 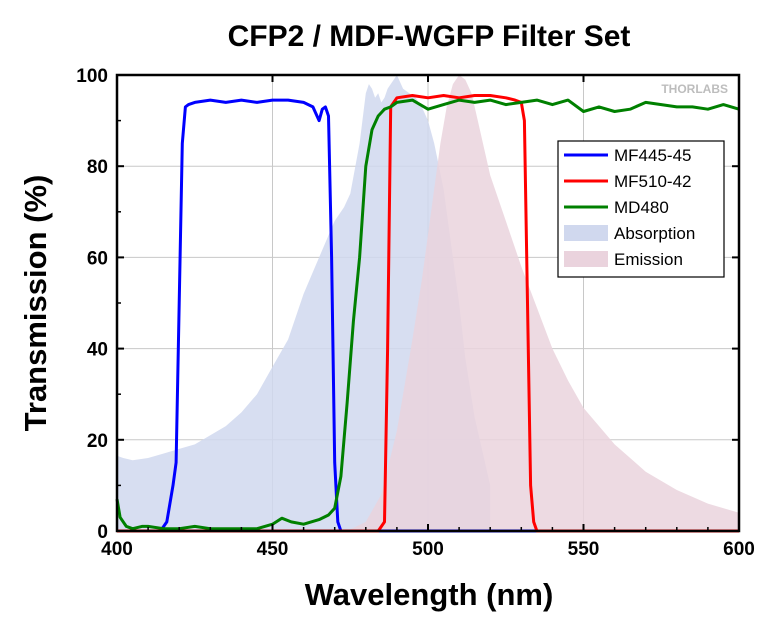 What do you see at coordinates (428, 549) in the screenshot?
I see `x-tick-label: 500` at bounding box center [428, 549].